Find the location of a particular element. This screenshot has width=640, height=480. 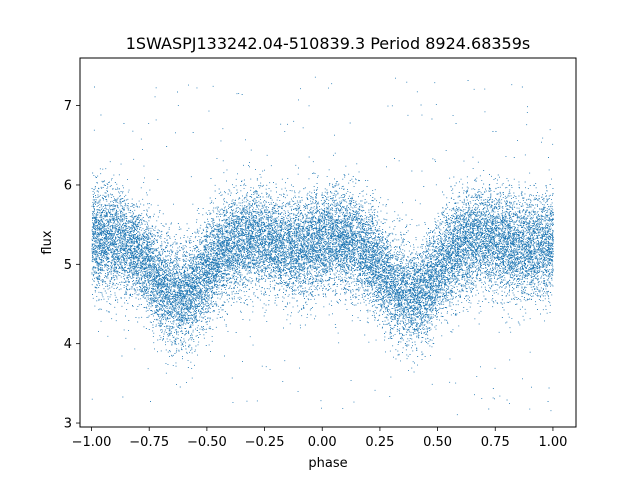

x-tick-label: 0.75 is located at coordinates (495, 442).